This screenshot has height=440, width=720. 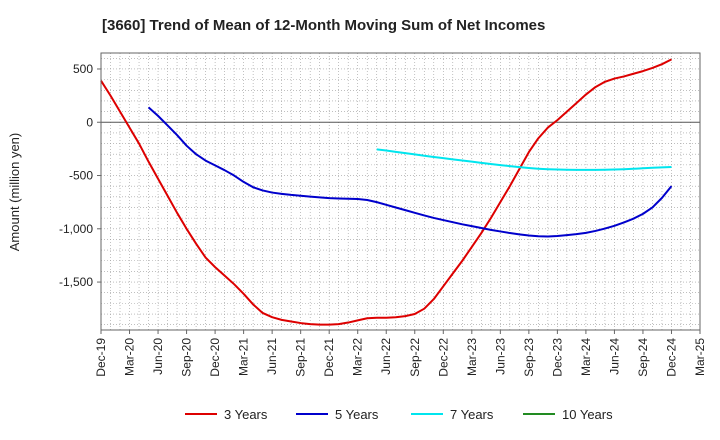 What do you see at coordinates (399, 414) in the screenshot?
I see `legend: 3 Years 5 Years 7 Years 10 Years` at bounding box center [399, 414].